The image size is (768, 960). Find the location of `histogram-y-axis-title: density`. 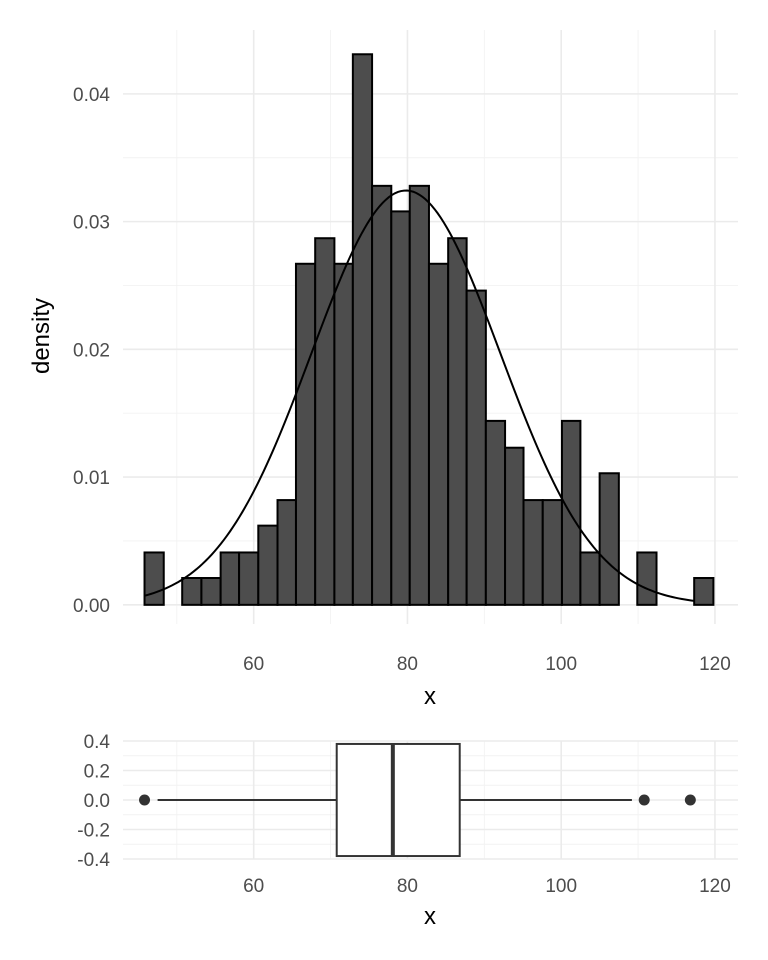

histogram-y-axis-title: density is located at coordinates (41, 336).